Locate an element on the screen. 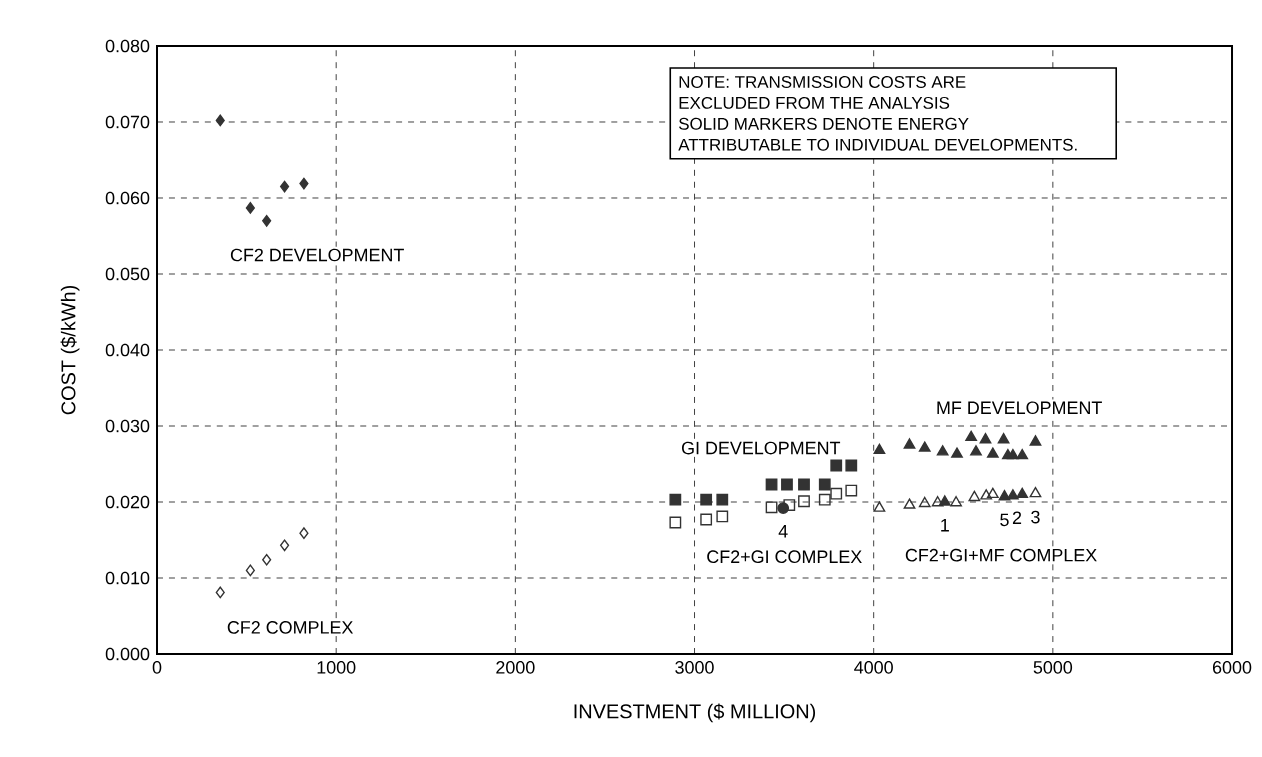  annotation: 3 is located at coordinates (1035, 517).